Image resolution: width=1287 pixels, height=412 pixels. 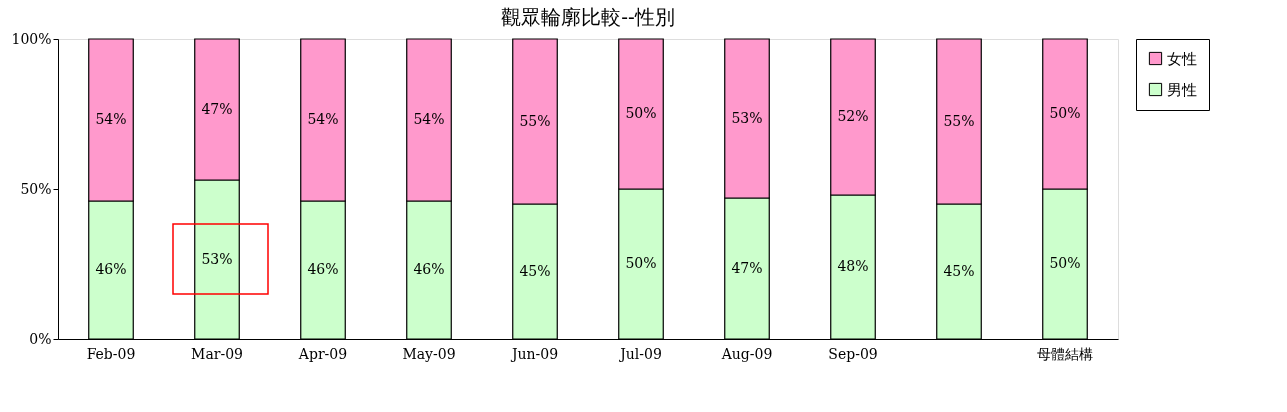 What do you see at coordinates (853, 266) in the screenshot?
I see `data-label: 48%` at bounding box center [853, 266].